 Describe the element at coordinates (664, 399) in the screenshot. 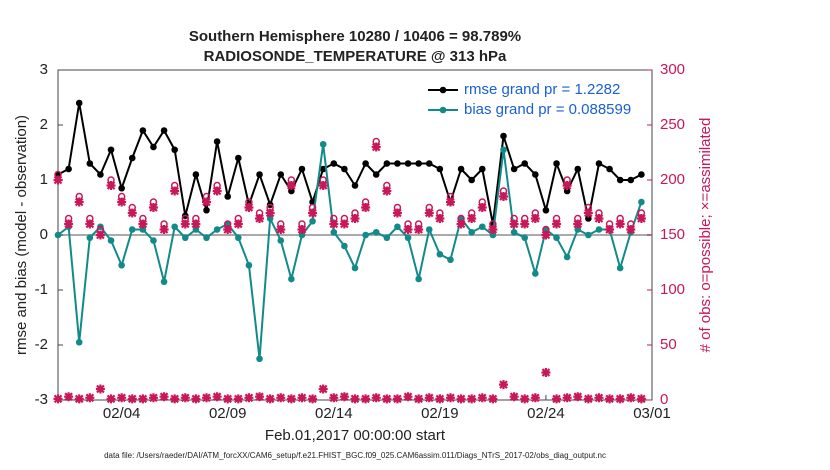

I see `y2-tick-label: 0` at that location.